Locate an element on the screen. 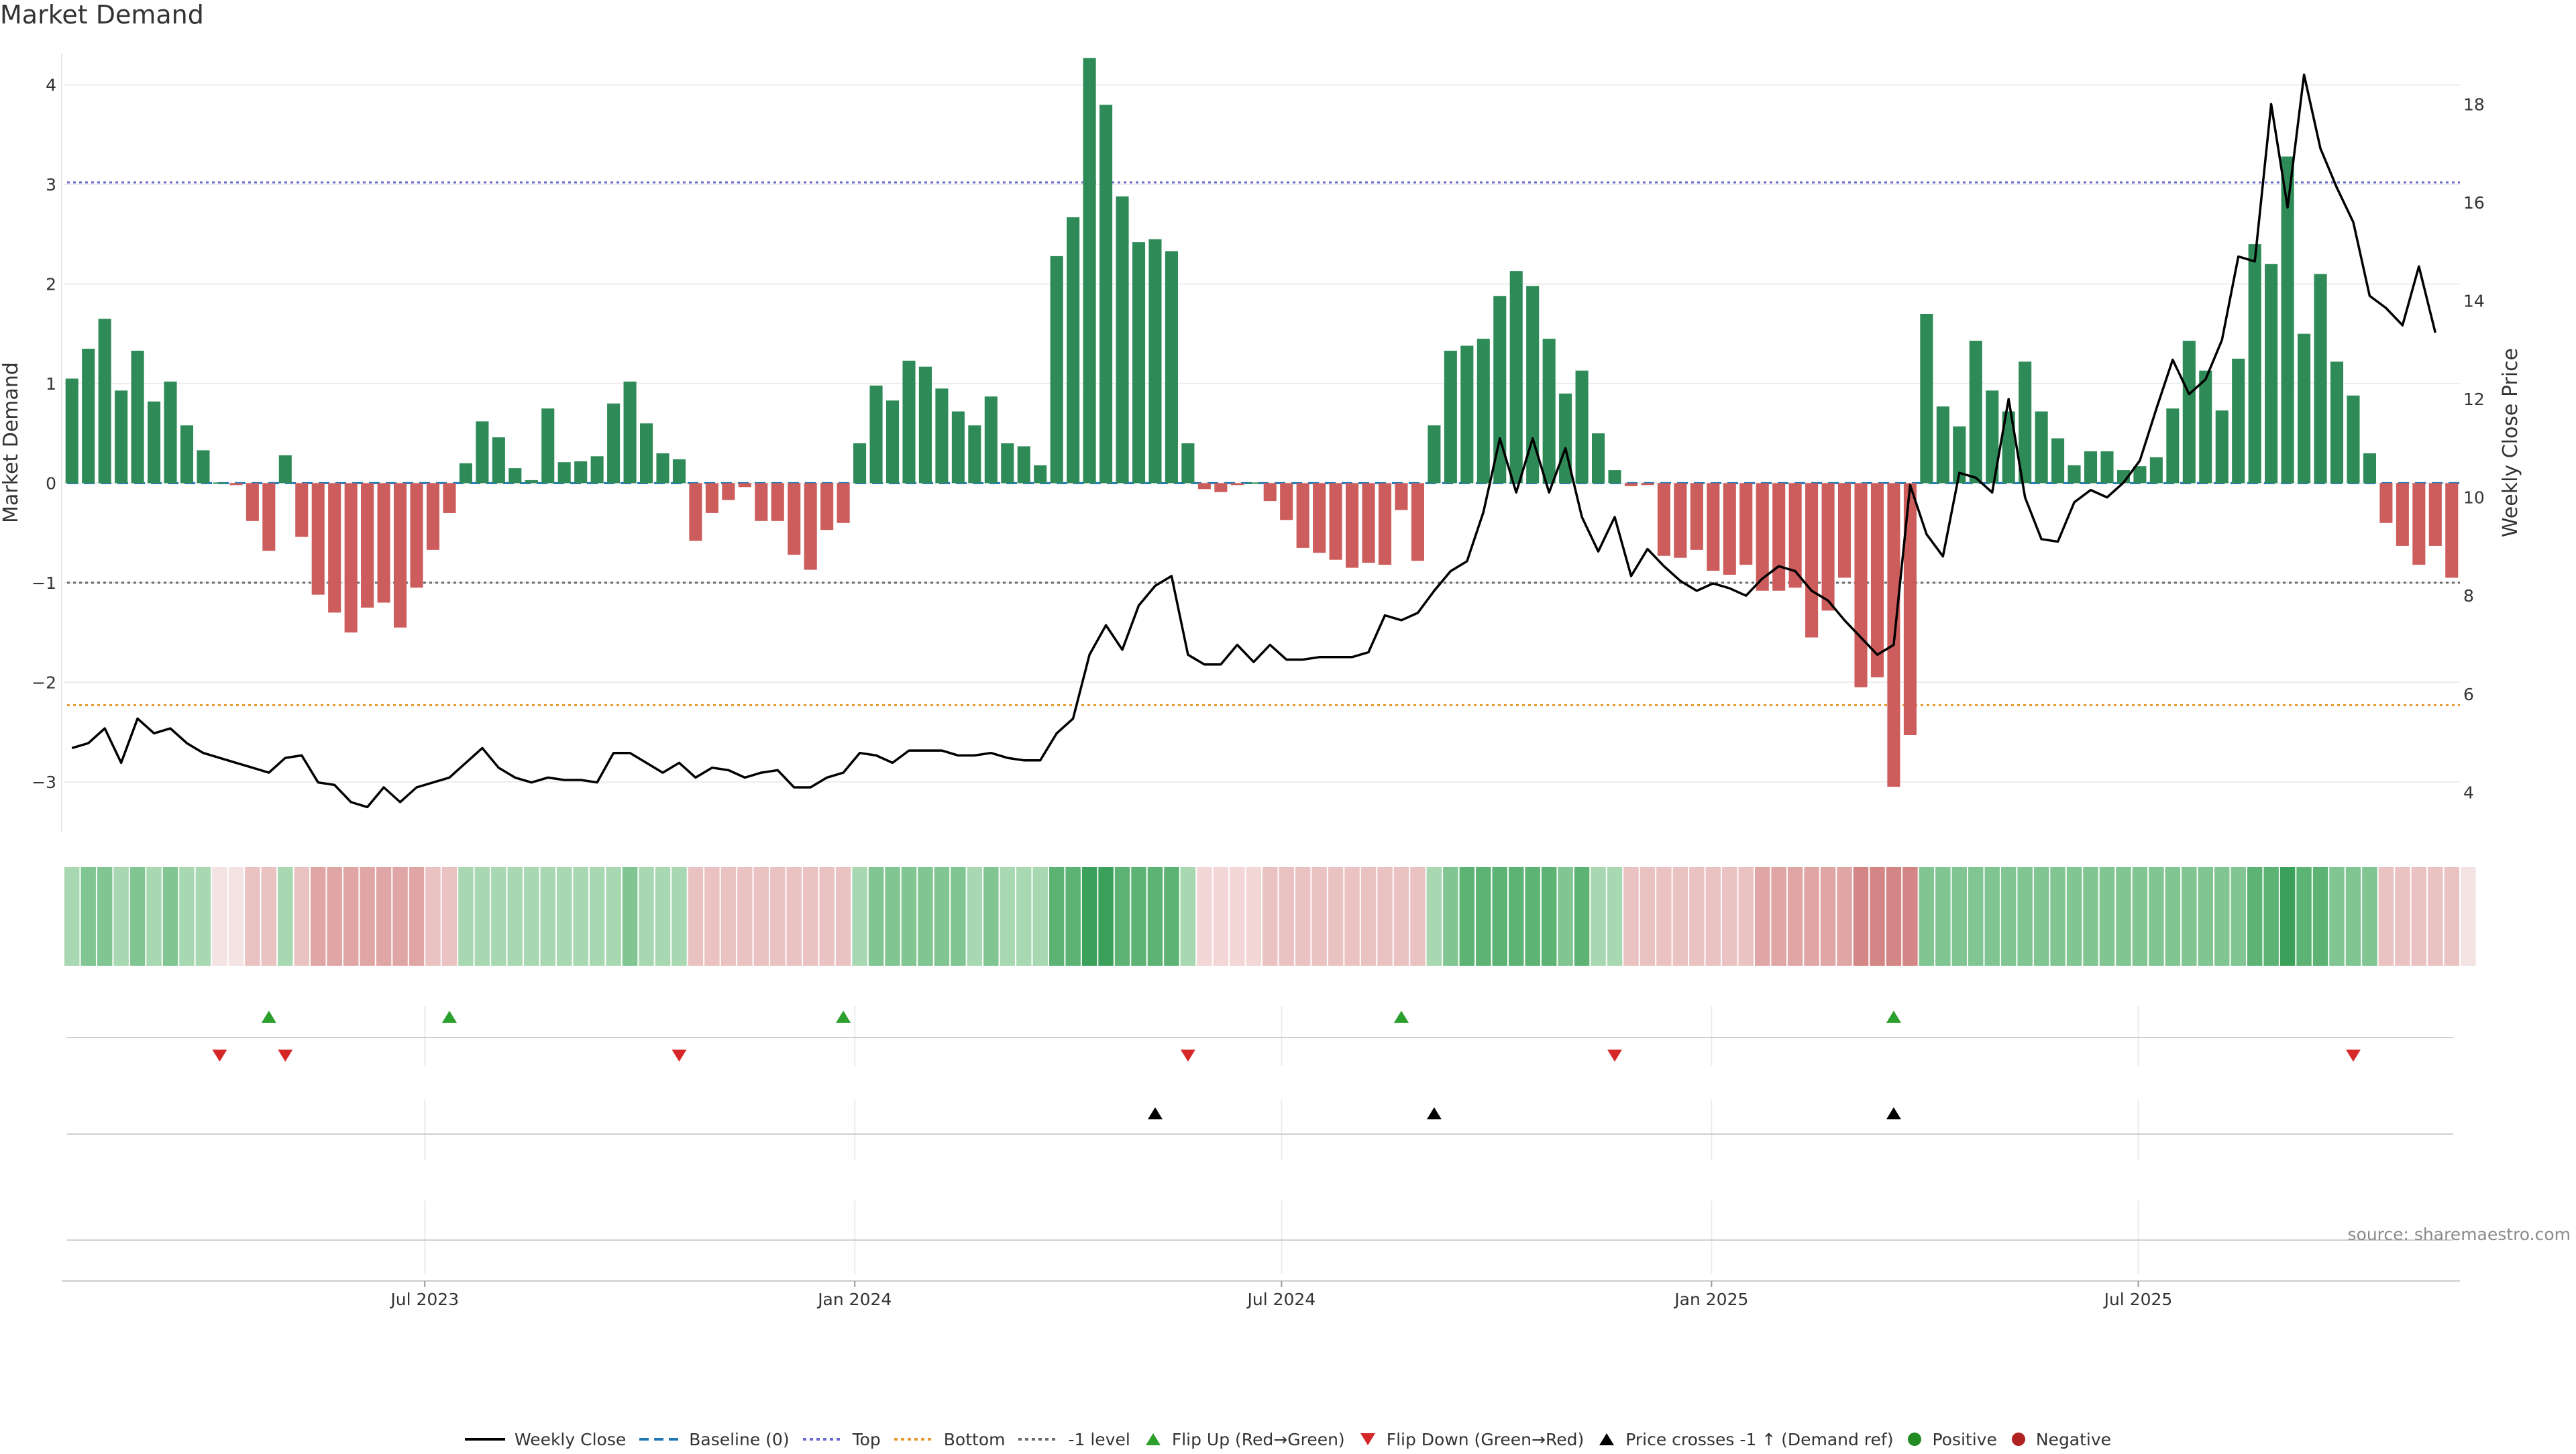  flip-down-marker is located at coordinates (1615, 1056).